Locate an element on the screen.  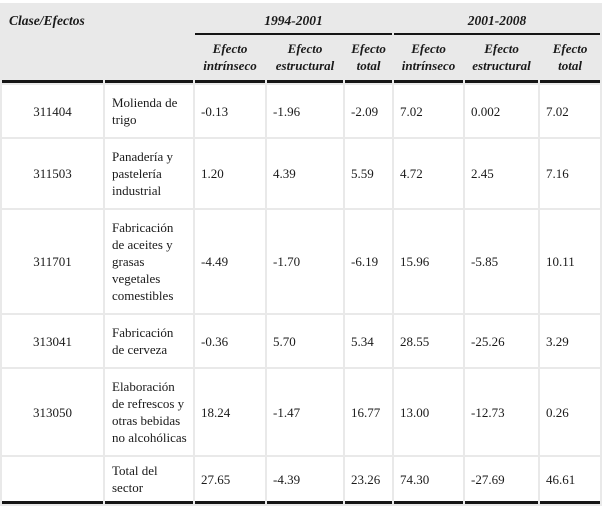
value-cell: 16.77 is located at coordinates (369, 412).